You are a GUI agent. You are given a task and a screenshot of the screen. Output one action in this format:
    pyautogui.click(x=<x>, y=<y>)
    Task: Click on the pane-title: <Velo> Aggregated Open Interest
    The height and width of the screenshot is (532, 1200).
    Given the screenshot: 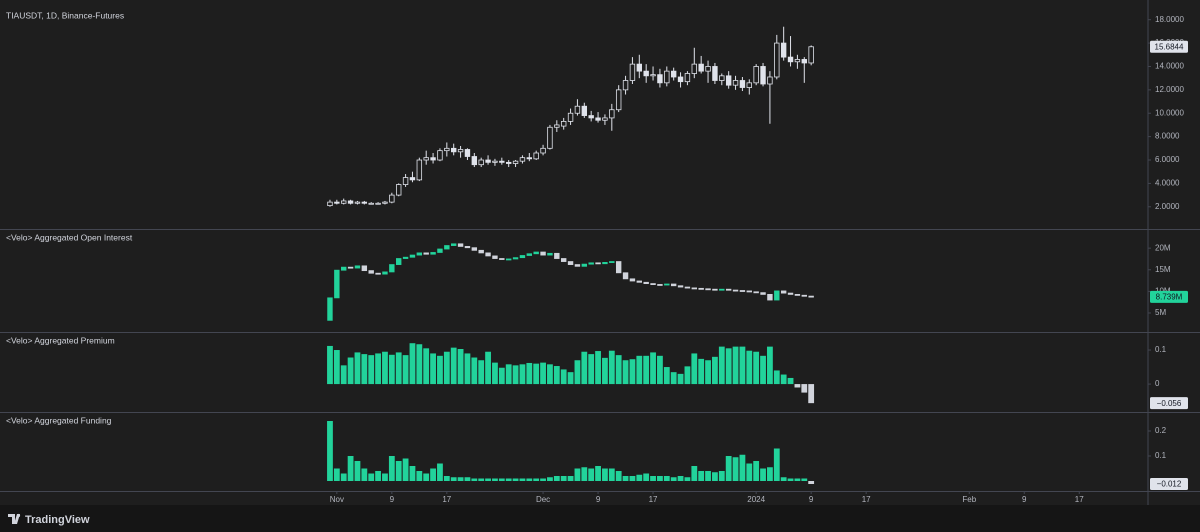 What is the action you would take?
    pyautogui.click(x=69, y=237)
    